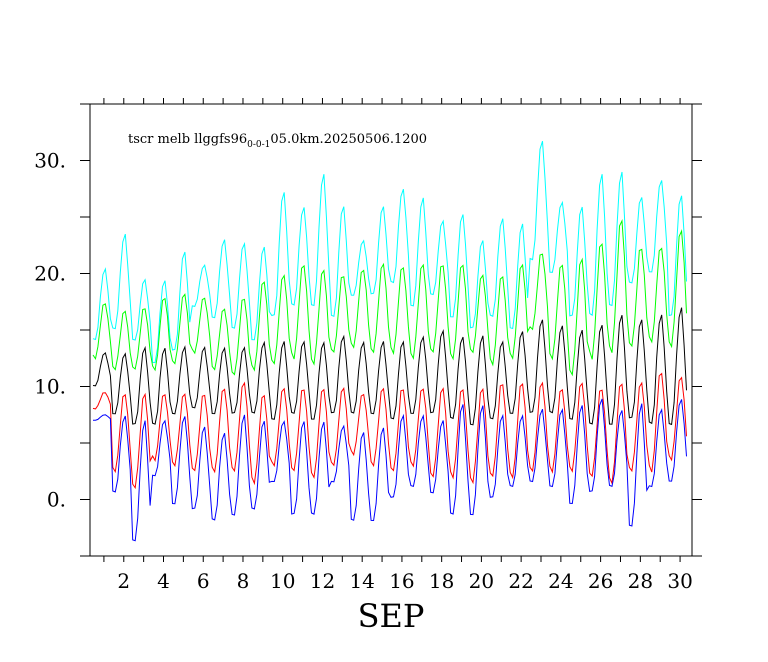  I want to click on chart-title-main: tscr melb llggfs96, so click(187, 139).